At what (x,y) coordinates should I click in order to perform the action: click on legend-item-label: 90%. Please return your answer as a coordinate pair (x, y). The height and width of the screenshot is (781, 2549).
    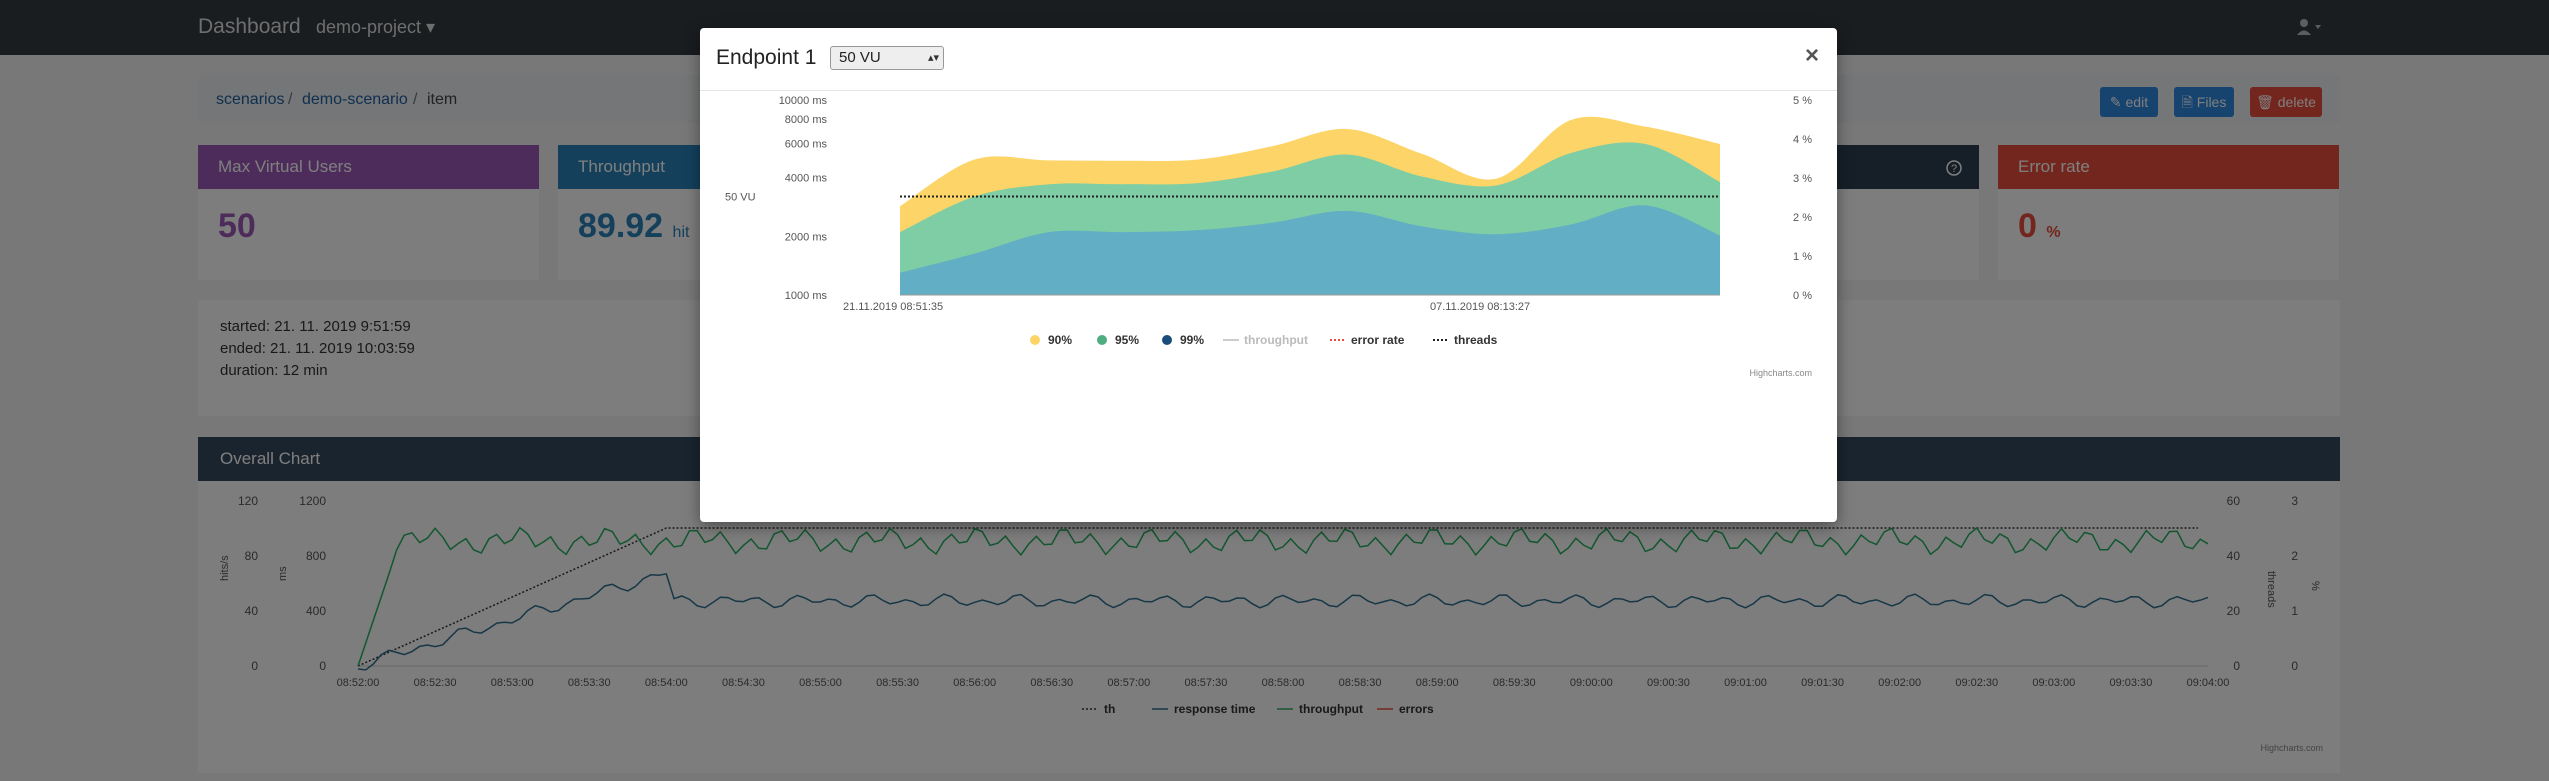
    Looking at the image, I should click on (1060, 340).